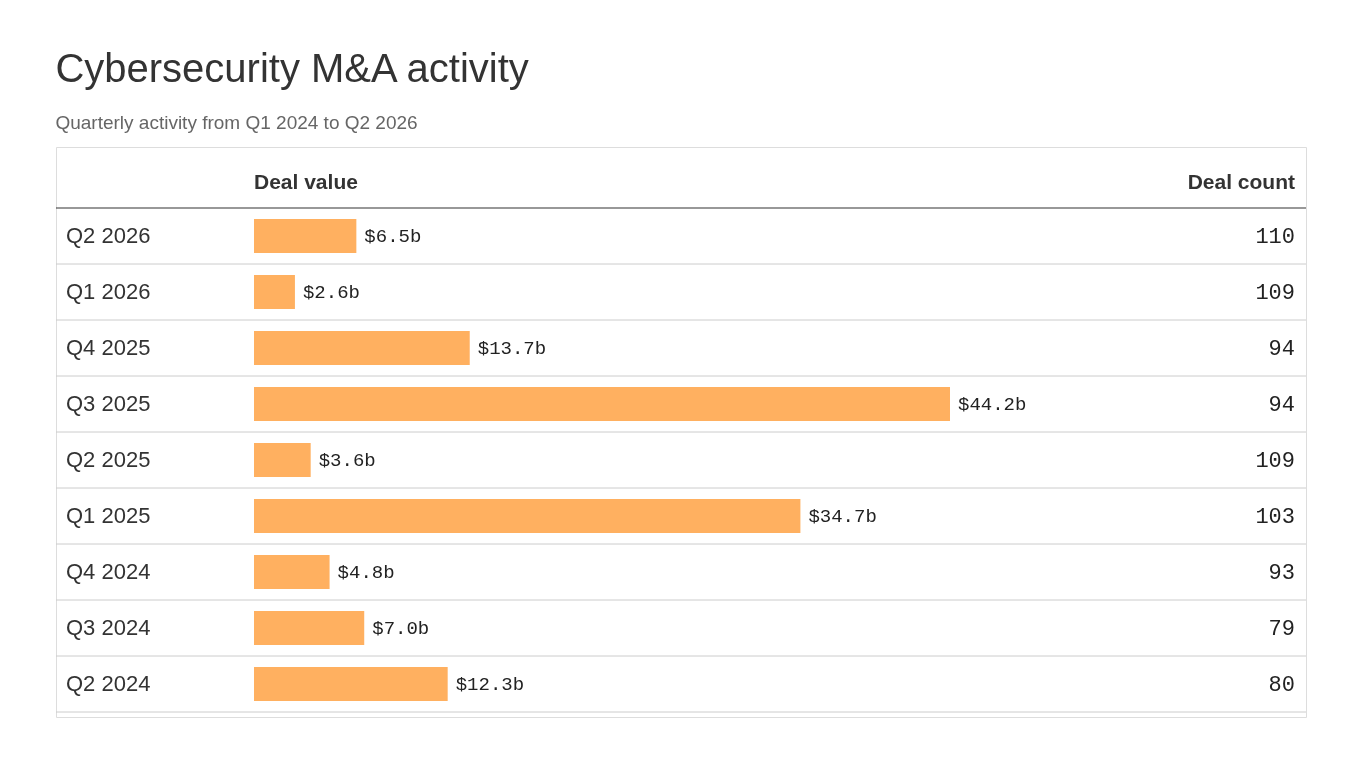 The width and height of the screenshot is (1366, 768). What do you see at coordinates (108, 627) in the screenshot?
I see `y-tick-label: Q3 2024` at bounding box center [108, 627].